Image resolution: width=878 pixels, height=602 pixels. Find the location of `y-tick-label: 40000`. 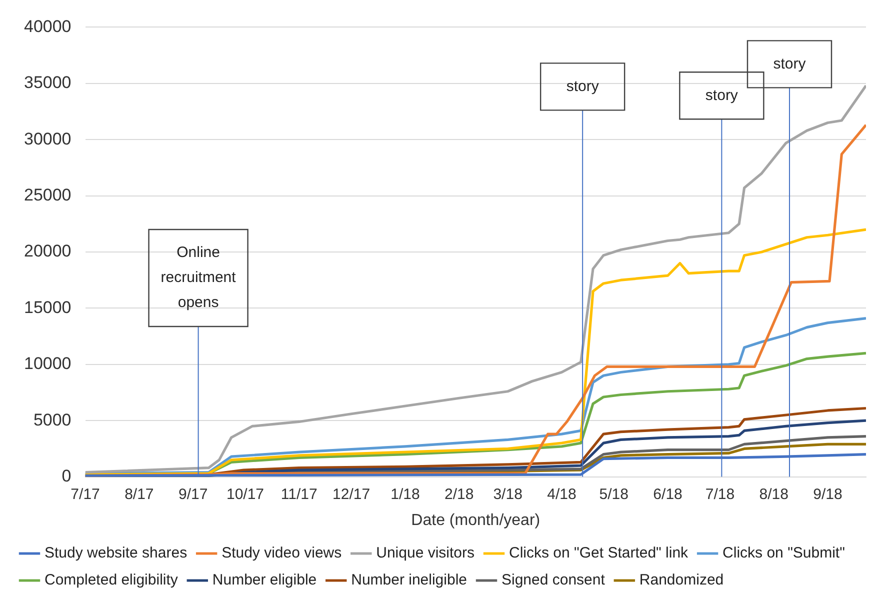

y-tick-label: 40000 is located at coordinates (48, 26).